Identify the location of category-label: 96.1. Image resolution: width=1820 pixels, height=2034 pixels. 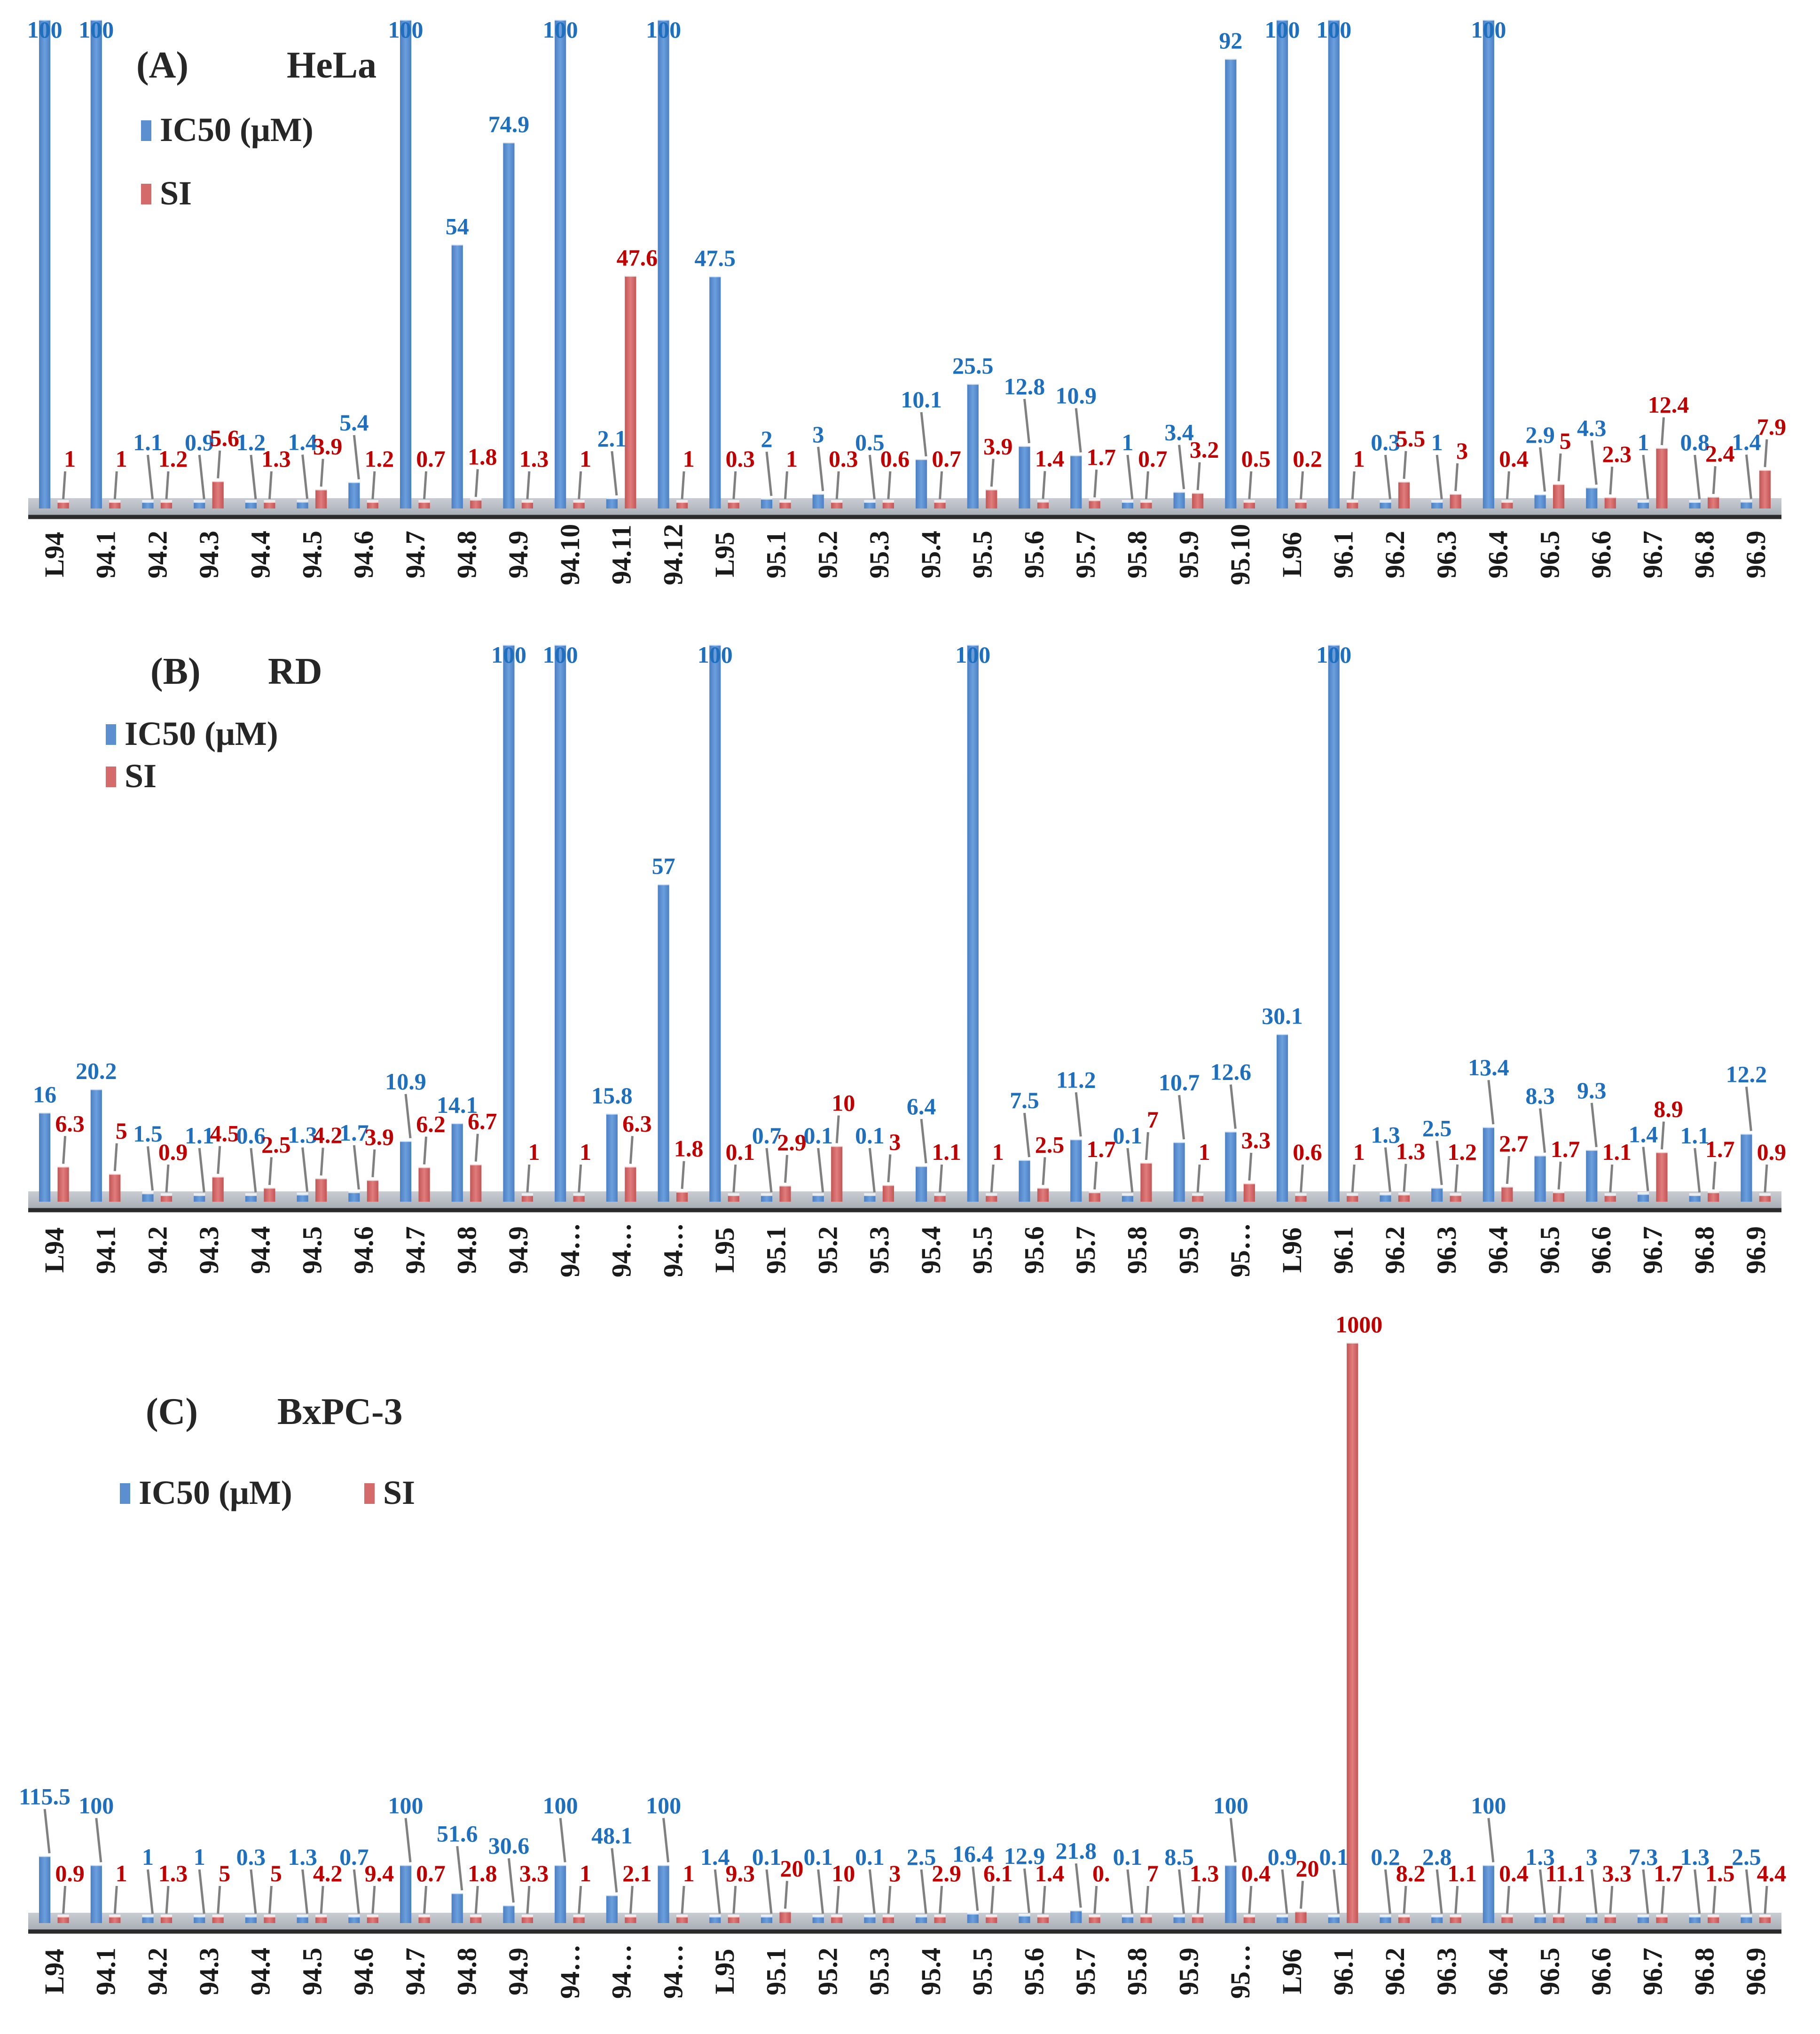
(1343, 1250).